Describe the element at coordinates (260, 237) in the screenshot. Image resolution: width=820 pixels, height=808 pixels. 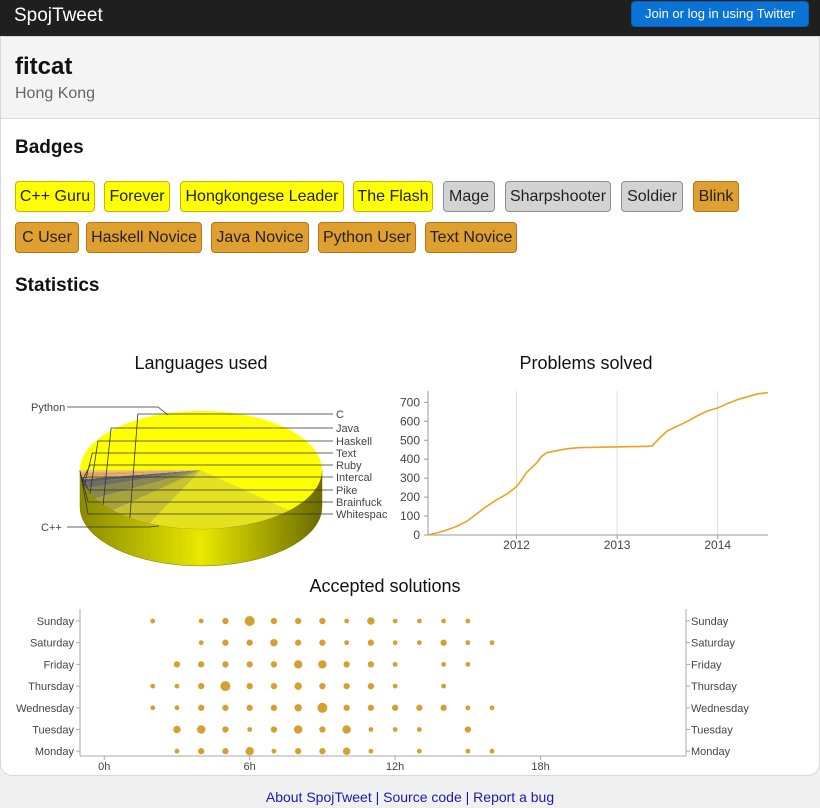
I see `badge-java-novice: Java Novice` at that location.